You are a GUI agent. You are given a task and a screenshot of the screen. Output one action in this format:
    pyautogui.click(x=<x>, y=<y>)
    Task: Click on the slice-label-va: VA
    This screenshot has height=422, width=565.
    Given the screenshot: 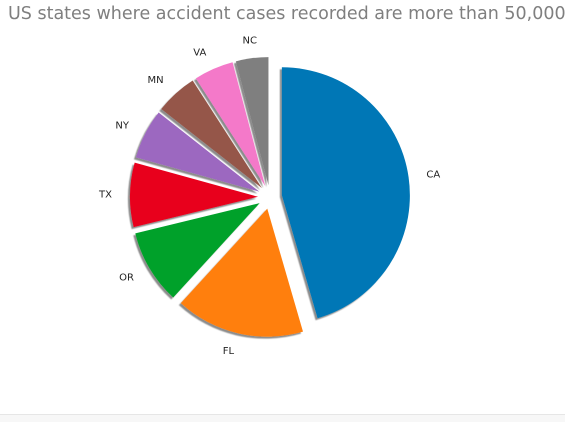 What is the action you would take?
    pyautogui.click(x=199, y=52)
    